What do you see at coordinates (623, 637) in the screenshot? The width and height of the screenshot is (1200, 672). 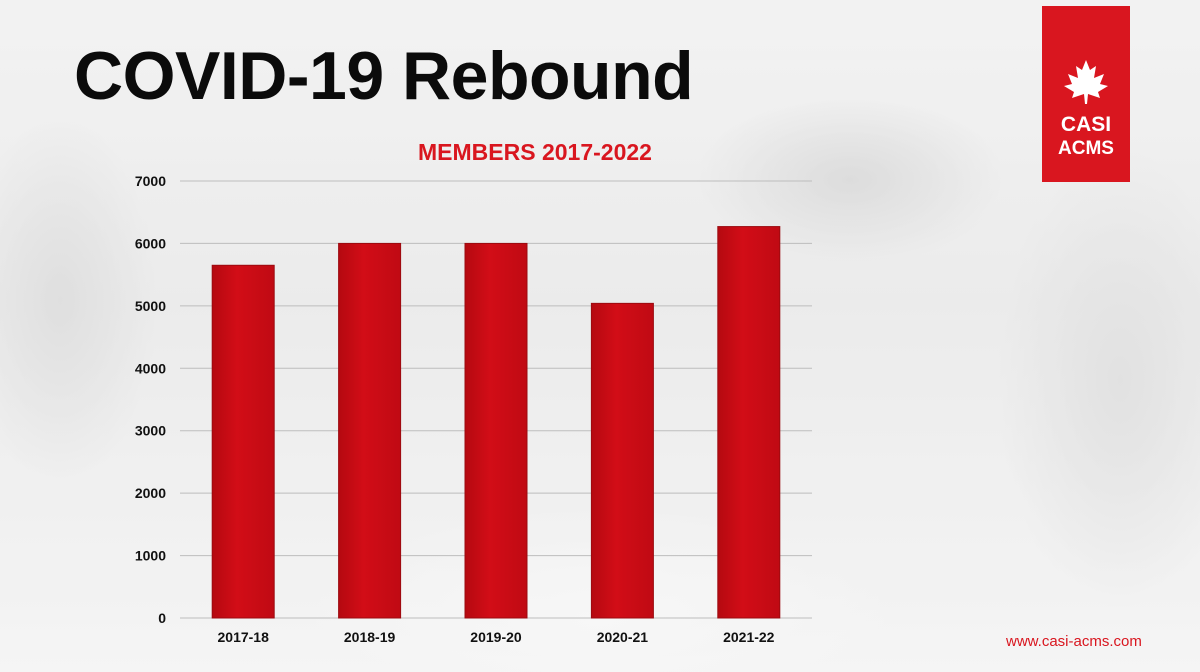 I see `x-tick-label: 2020-21` at bounding box center [623, 637].